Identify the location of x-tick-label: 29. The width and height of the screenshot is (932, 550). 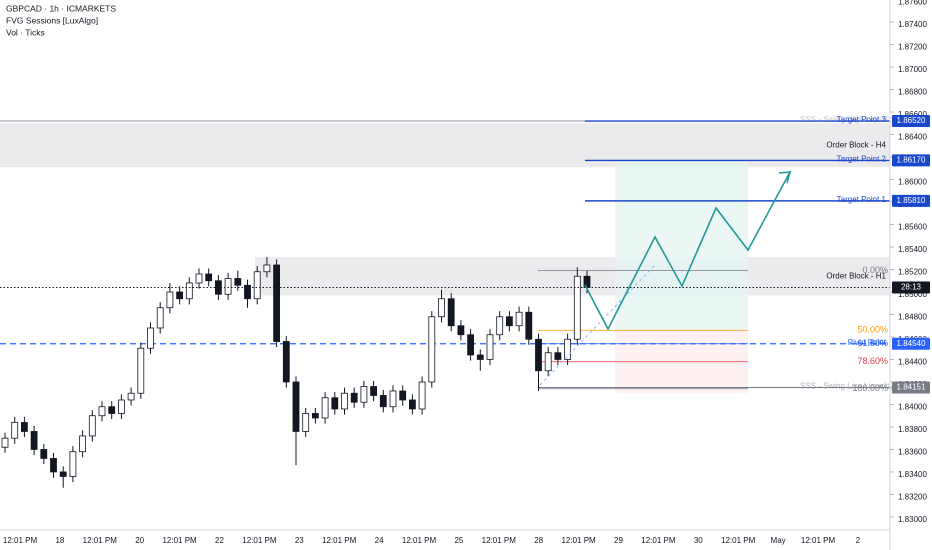
(618, 540).